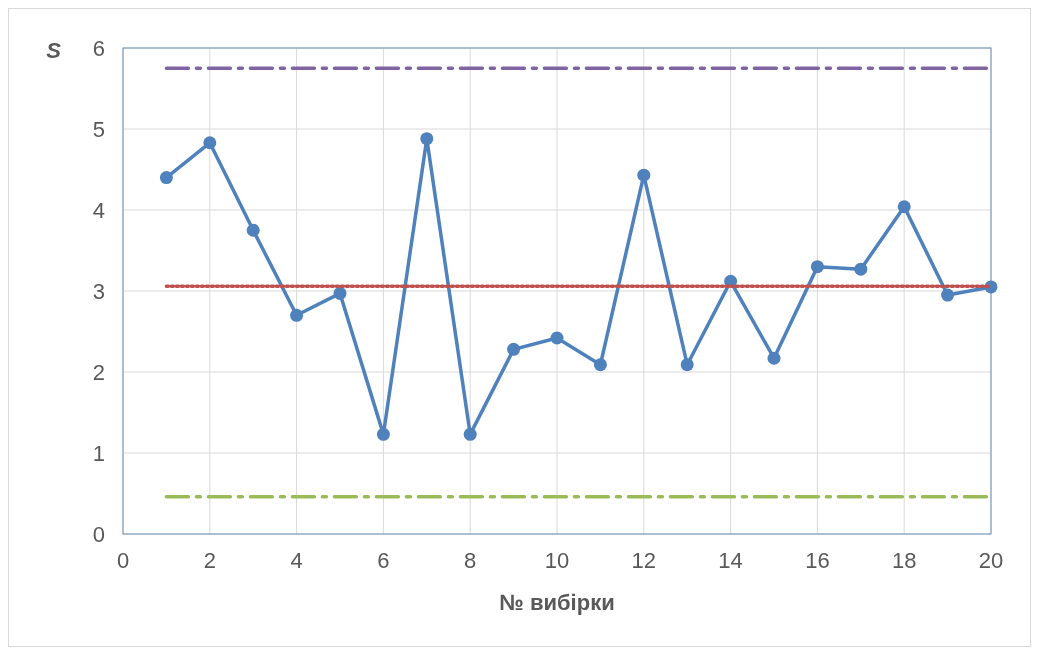  Describe the element at coordinates (557, 602) in the screenshot. I see `x-axis-title: № вибірки` at that location.